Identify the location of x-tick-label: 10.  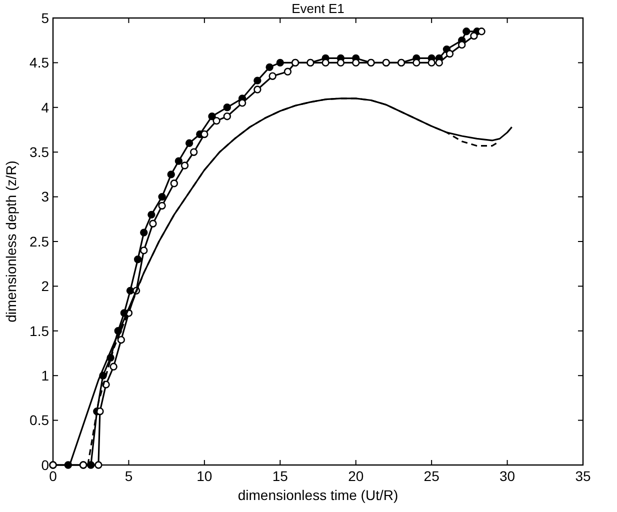
(204, 476).